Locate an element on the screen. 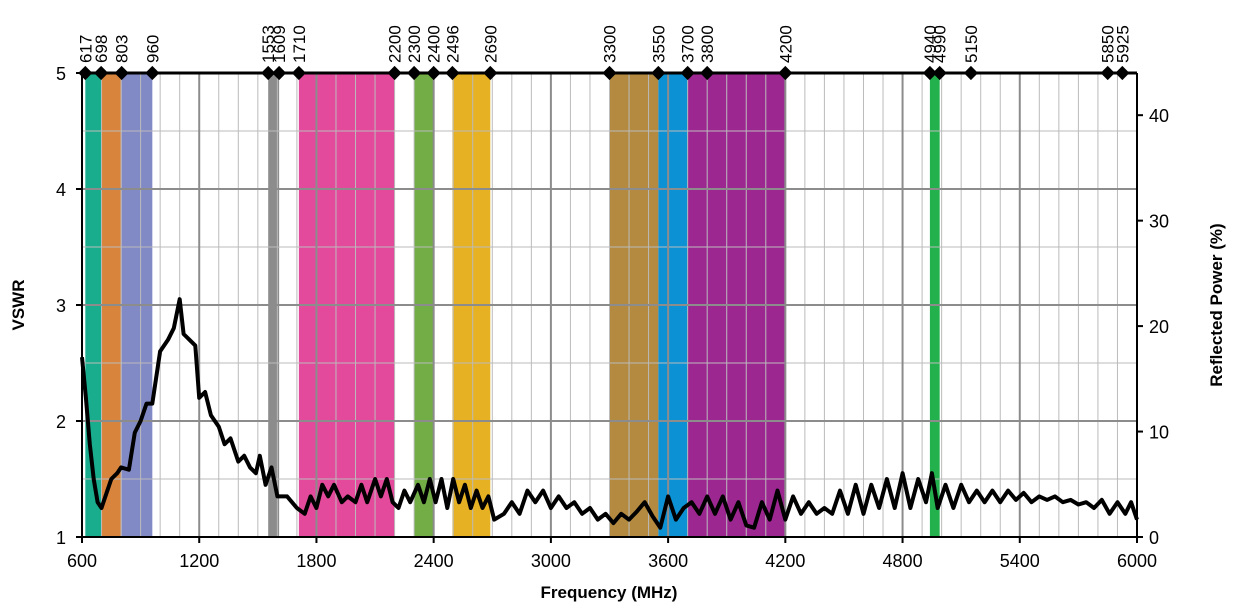  band-edge-label: 803 is located at coordinates (122, 49).